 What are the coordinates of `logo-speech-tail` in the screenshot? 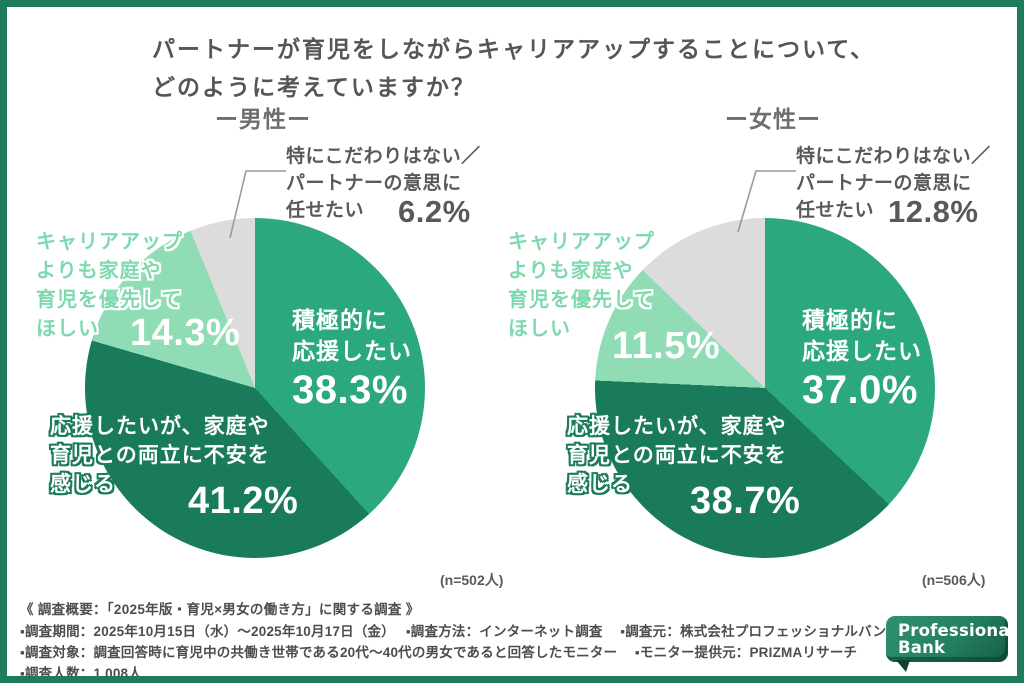 It's located at (903, 666).